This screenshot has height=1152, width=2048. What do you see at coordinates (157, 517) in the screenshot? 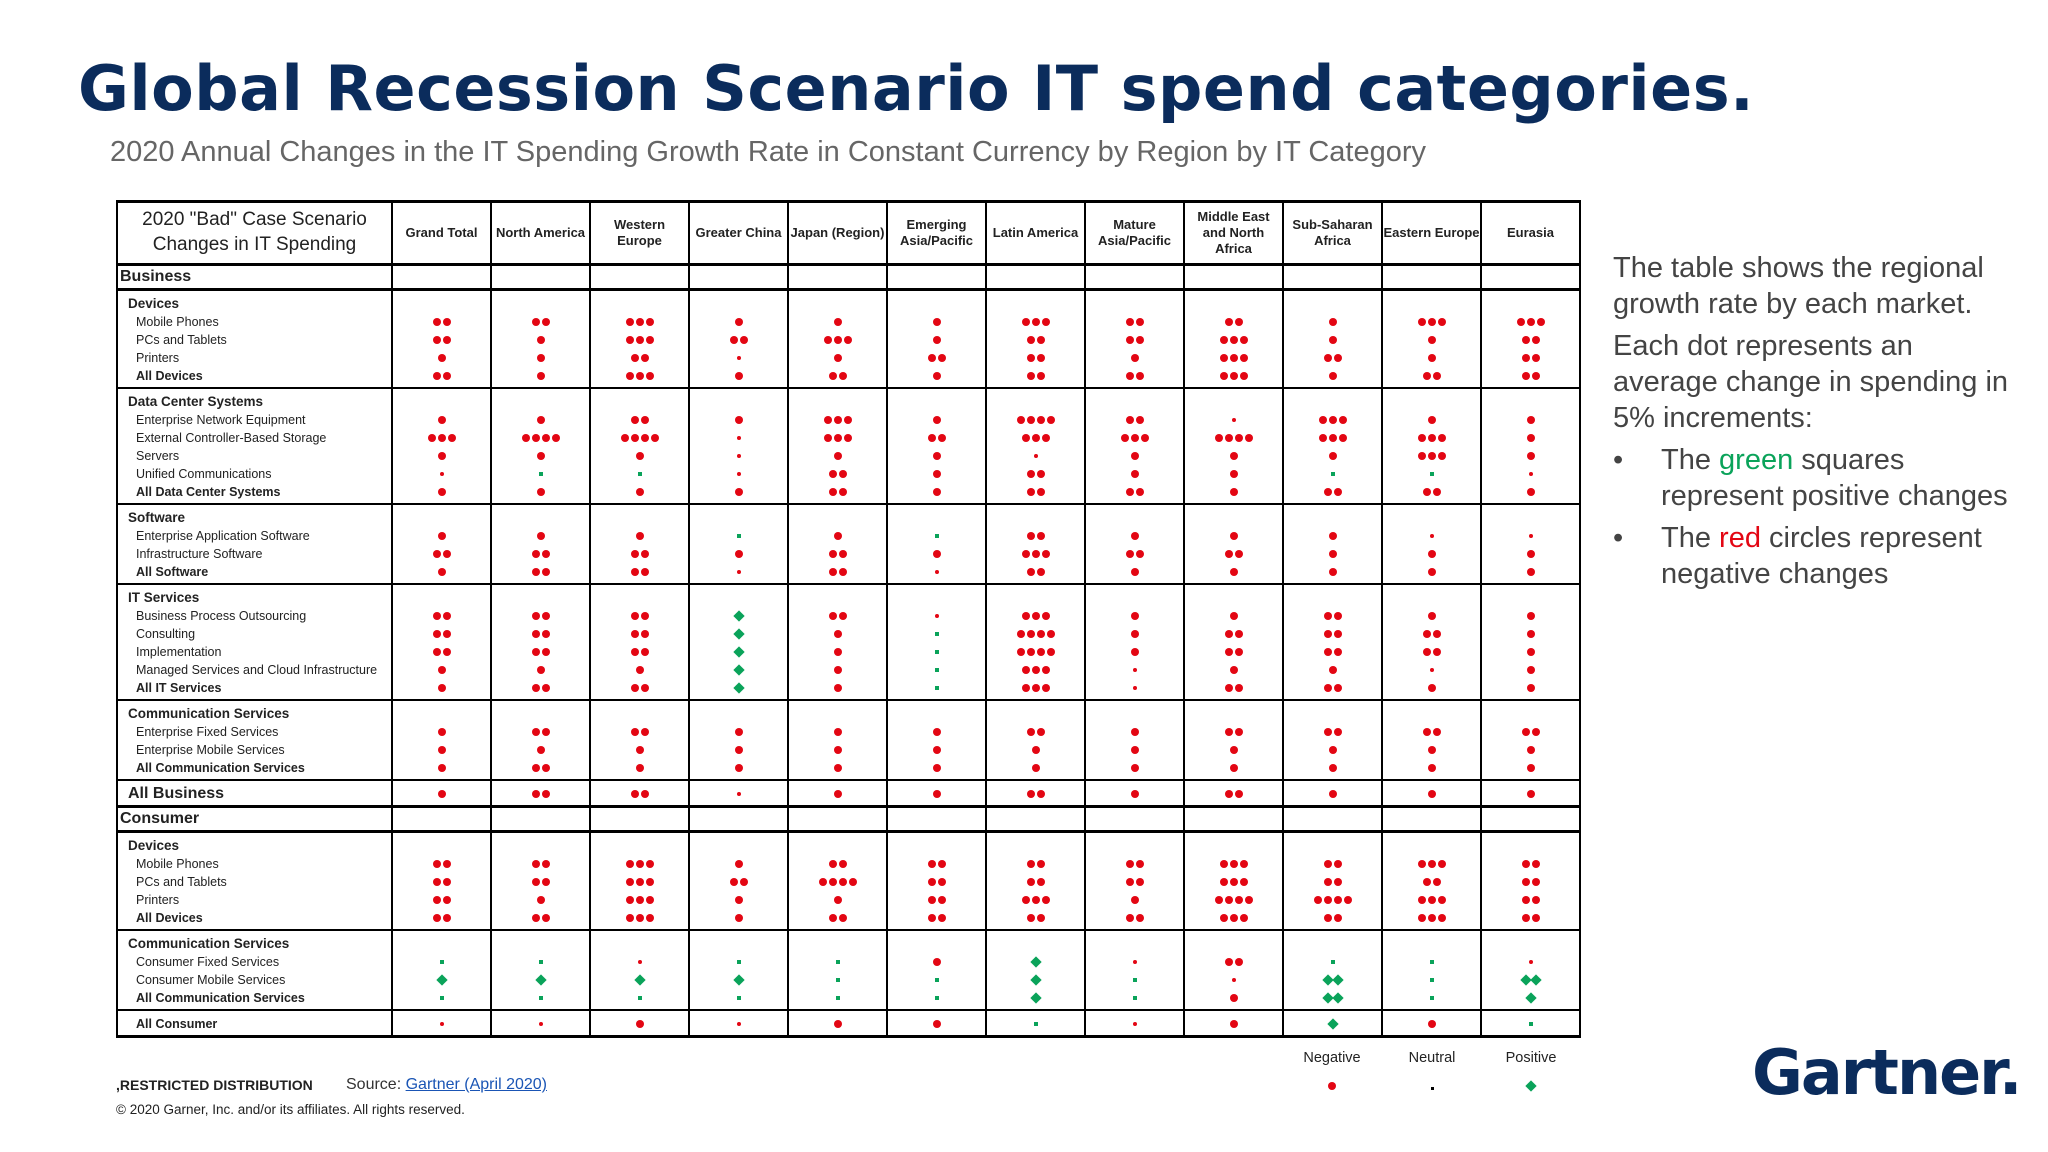
I see `group-title: Software` at bounding box center [157, 517].